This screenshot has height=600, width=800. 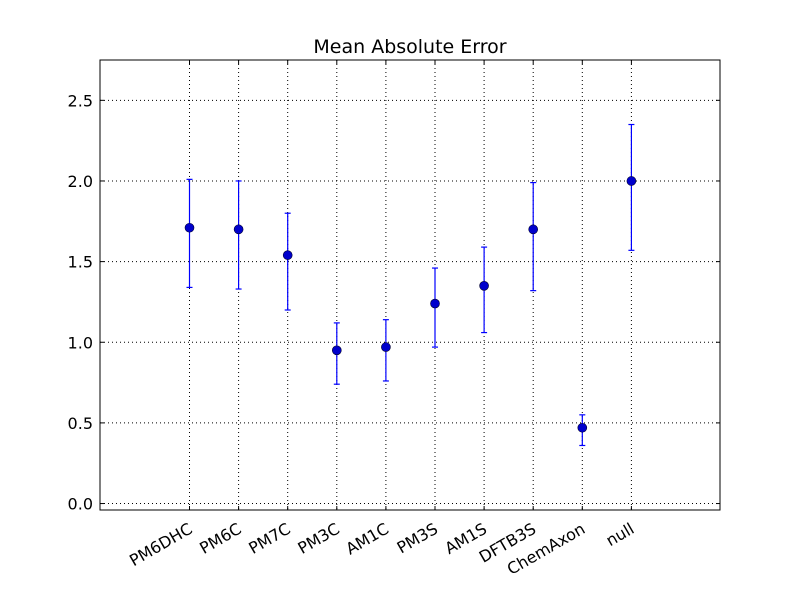 What do you see at coordinates (220, 538) in the screenshot?
I see `x-tick-label: PM6C` at bounding box center [220, 538].